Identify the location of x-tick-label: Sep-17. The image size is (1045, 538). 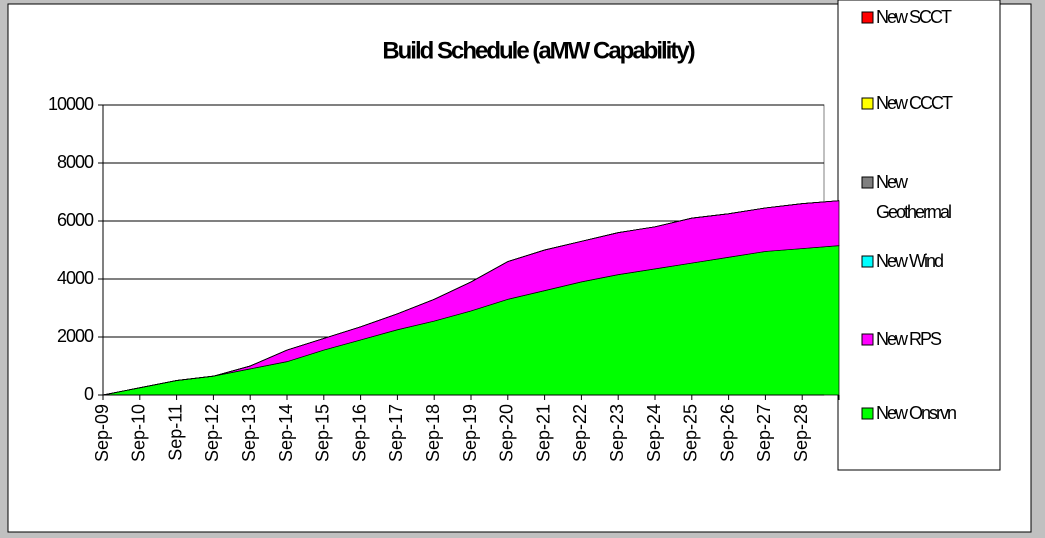
(396, 433).